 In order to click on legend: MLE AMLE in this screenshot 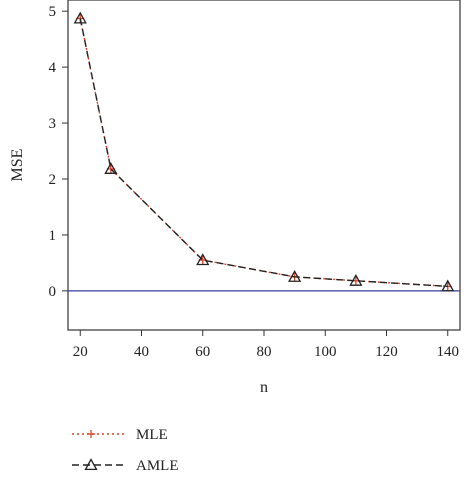, I will do `click(125, 450)`.